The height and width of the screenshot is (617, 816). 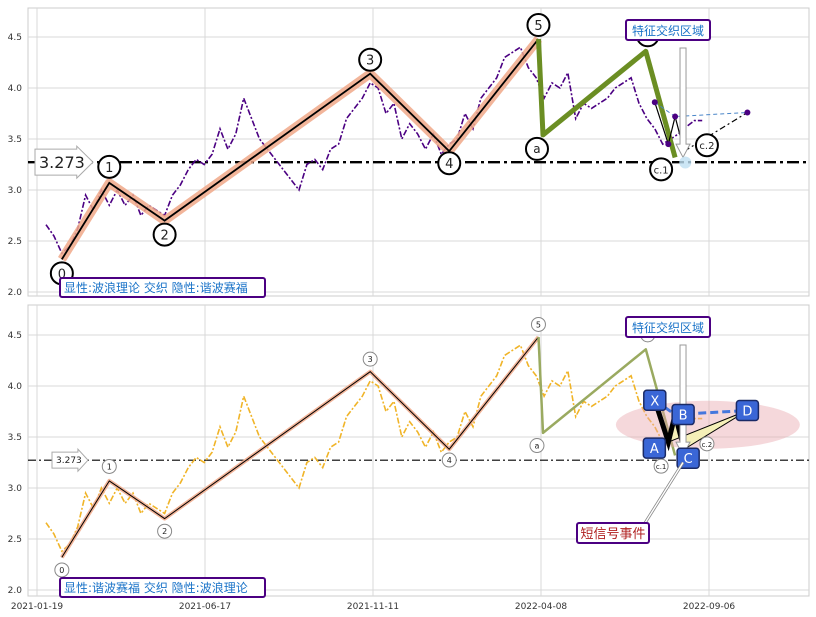 I want to click on zone-arrow, so click(x=683, y=103).